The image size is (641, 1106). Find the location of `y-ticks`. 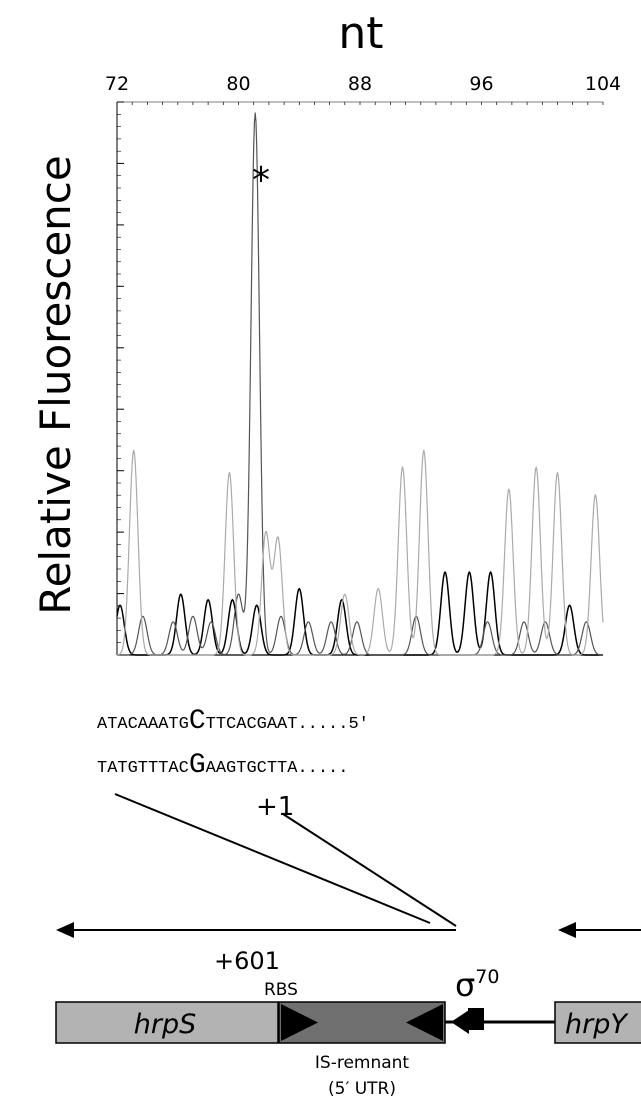

y-ticks is located at coordinates (120, 378).